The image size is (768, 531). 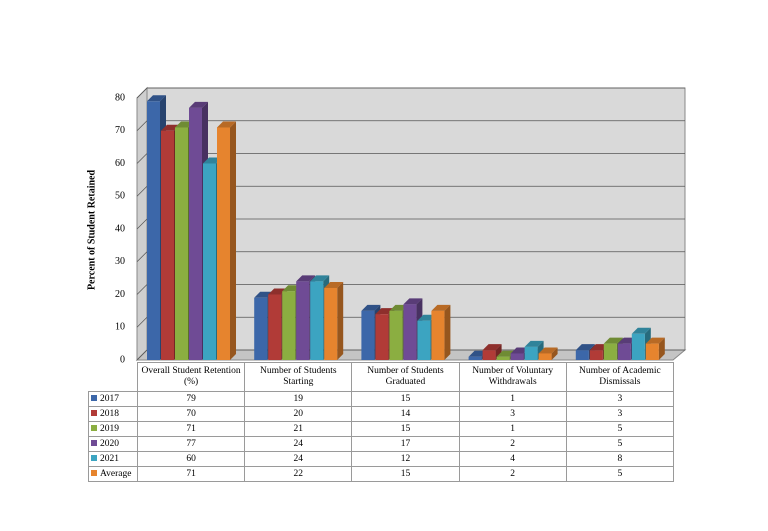 I want to click on value-cell: 5, so click(x=619, y=429).